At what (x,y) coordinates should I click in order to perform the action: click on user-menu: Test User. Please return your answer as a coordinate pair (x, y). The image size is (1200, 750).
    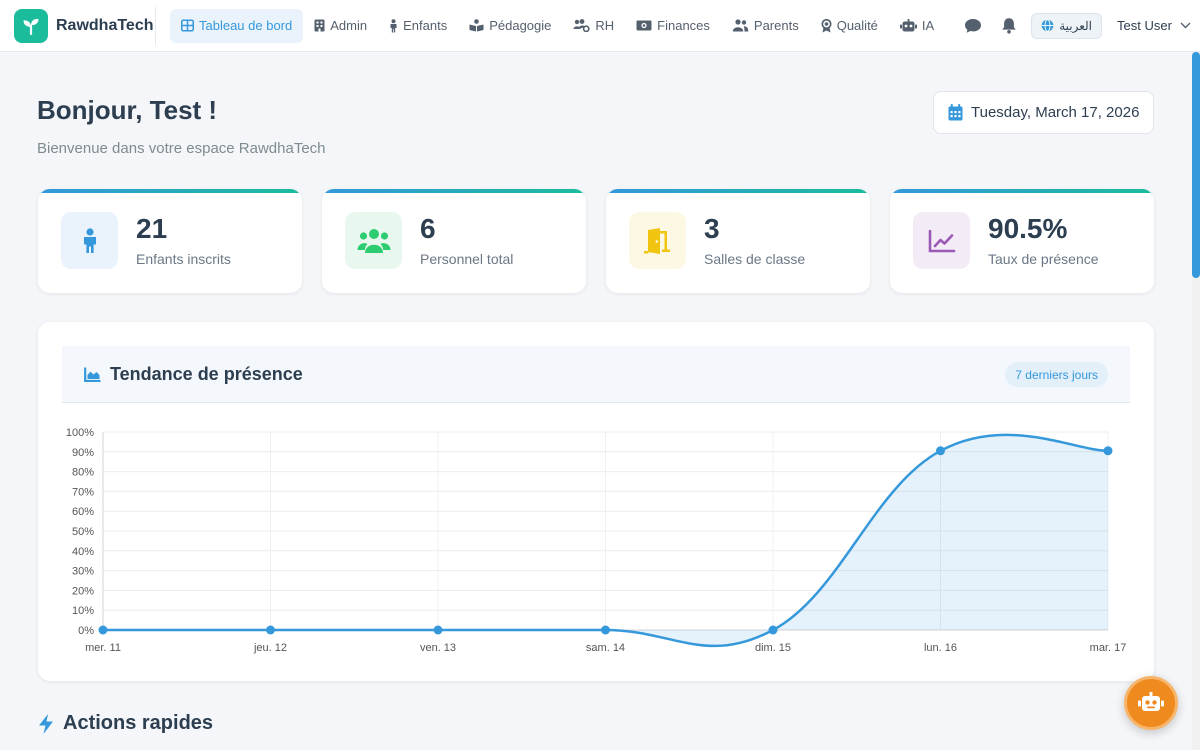
    Looking at the image, I should click on (1154, 25).